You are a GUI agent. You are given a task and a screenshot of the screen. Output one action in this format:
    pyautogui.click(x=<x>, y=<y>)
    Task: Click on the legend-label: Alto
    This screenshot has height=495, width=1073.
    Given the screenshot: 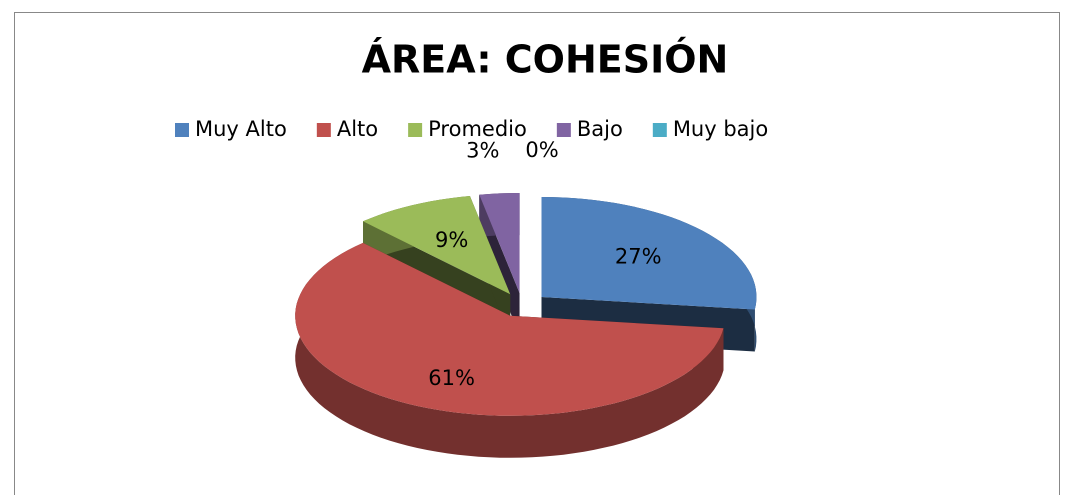 What is the action you would take?
    pyautogui.click(x=357, y=129)
    